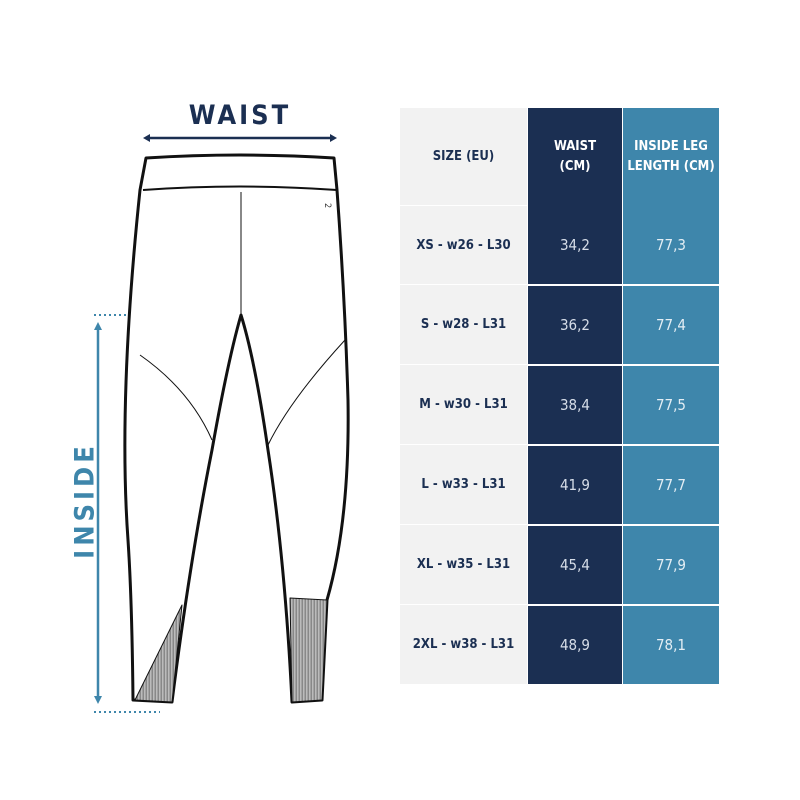 The width and height of the screenshot is (800, 800). Describe the element at coordinates (670, 244) in the screenshot. I see `inside-leg-cell: 77,3` at that location.